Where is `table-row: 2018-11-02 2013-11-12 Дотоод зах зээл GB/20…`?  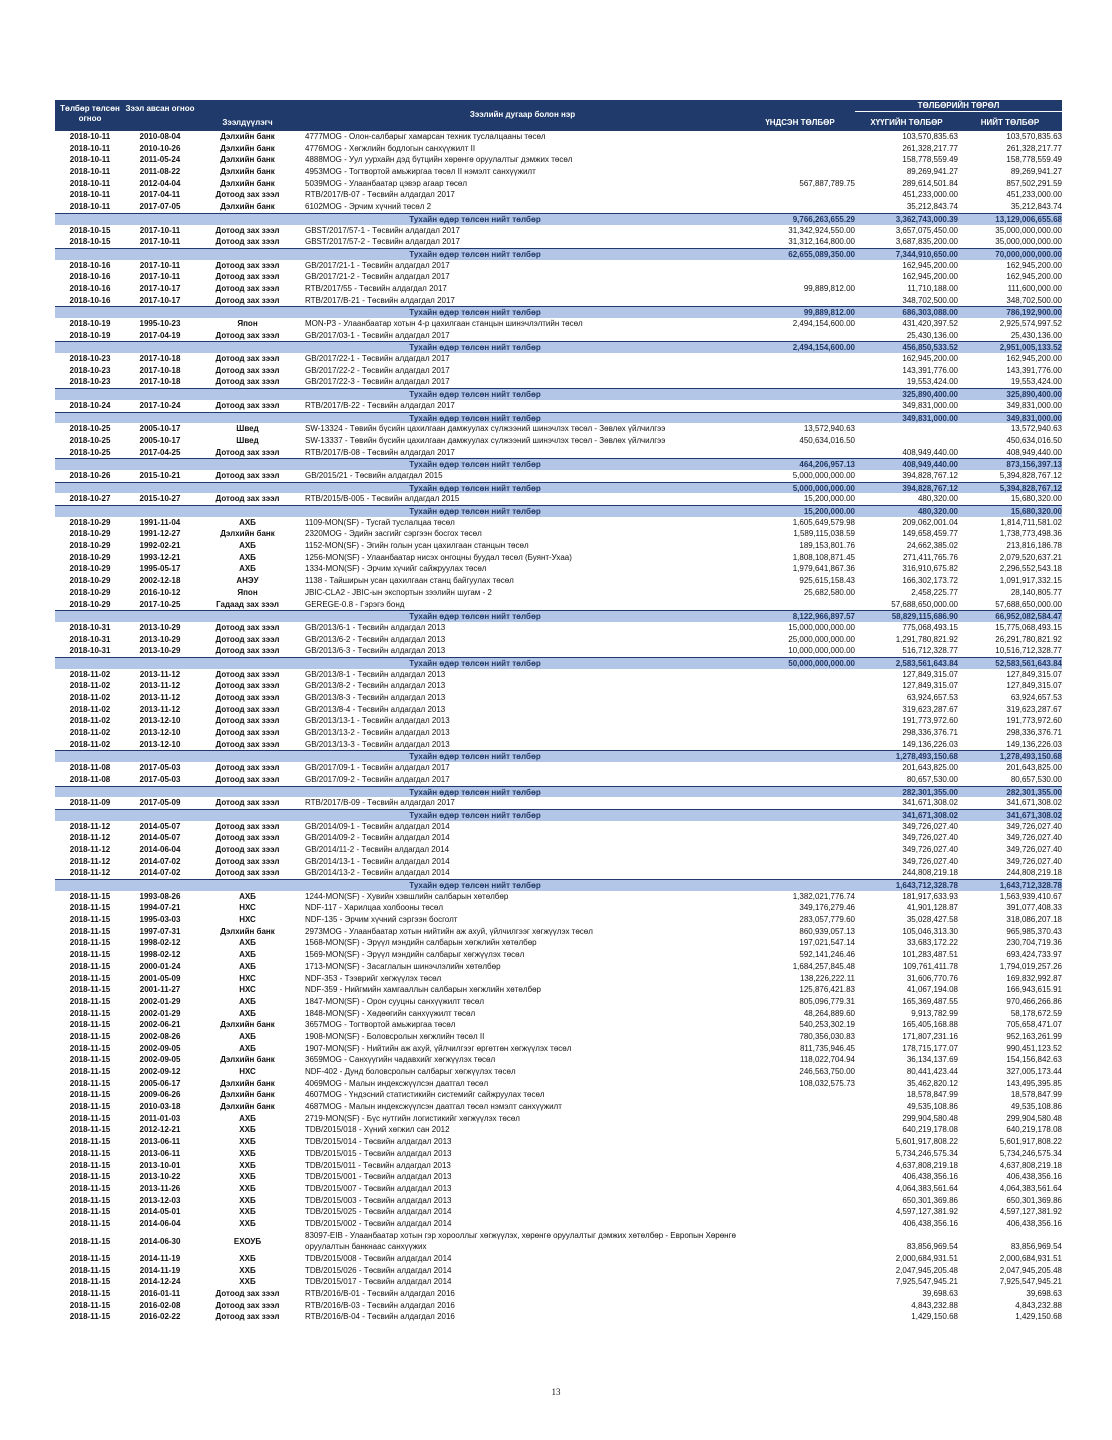
table-row: 2018-11-02 2013-11-12 Дотоод зах зээл GB/20… is located at coordinates (558, 710).